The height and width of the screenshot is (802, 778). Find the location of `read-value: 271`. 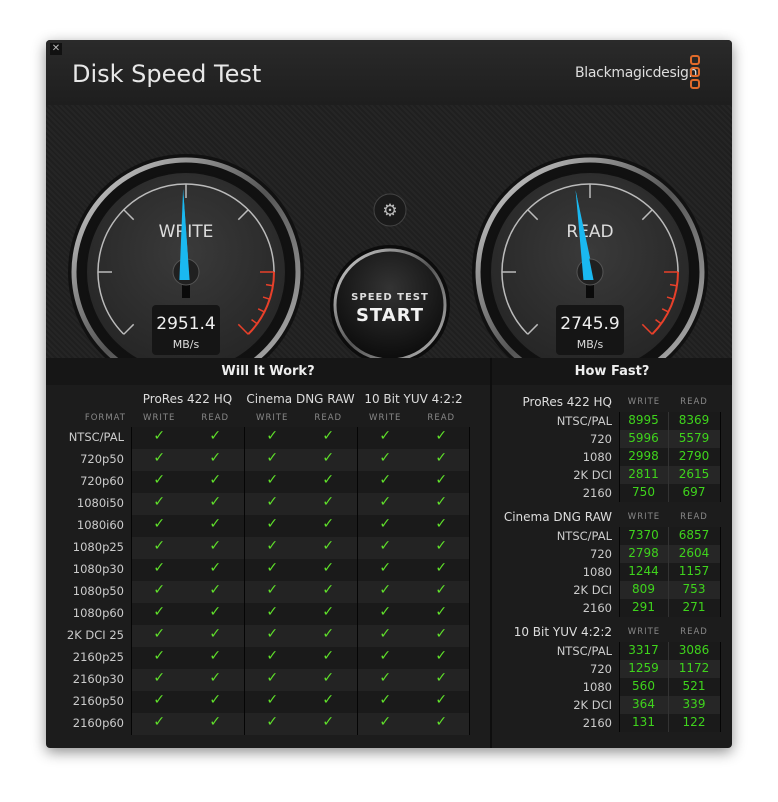

read-value: 271 is located at coordinates (694, 607).